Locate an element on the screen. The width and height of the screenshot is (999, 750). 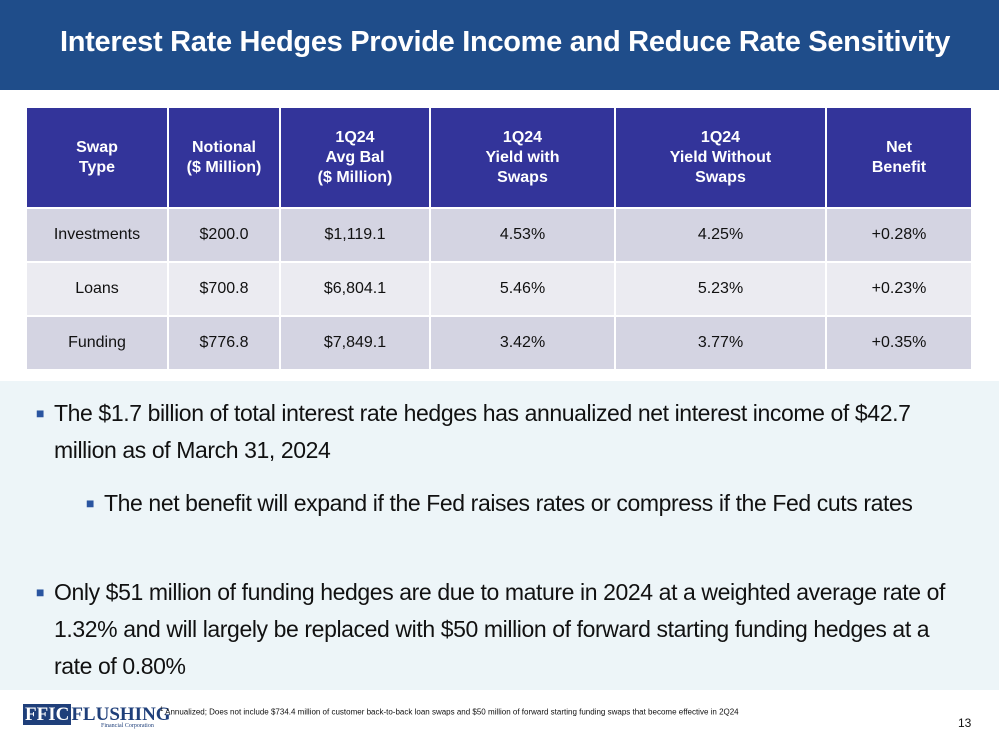
column-header: Notional ($ Million) is located at coordinates (224, 158).